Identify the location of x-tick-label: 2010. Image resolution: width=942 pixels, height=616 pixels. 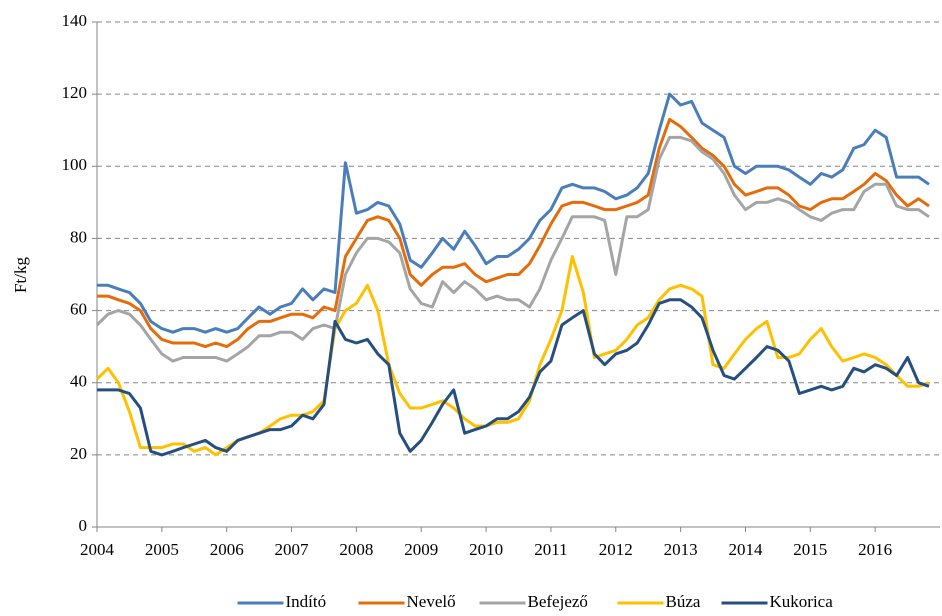
(486, 549).